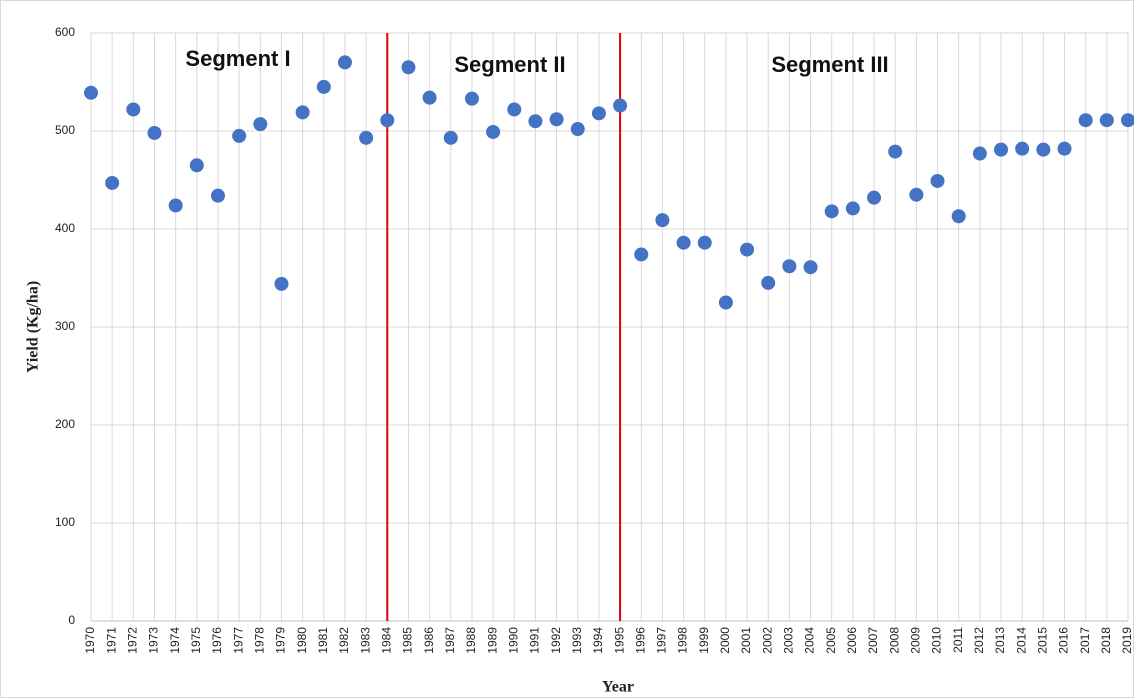  I want to click on x-tick-label: 2017, so click(1085, 640).